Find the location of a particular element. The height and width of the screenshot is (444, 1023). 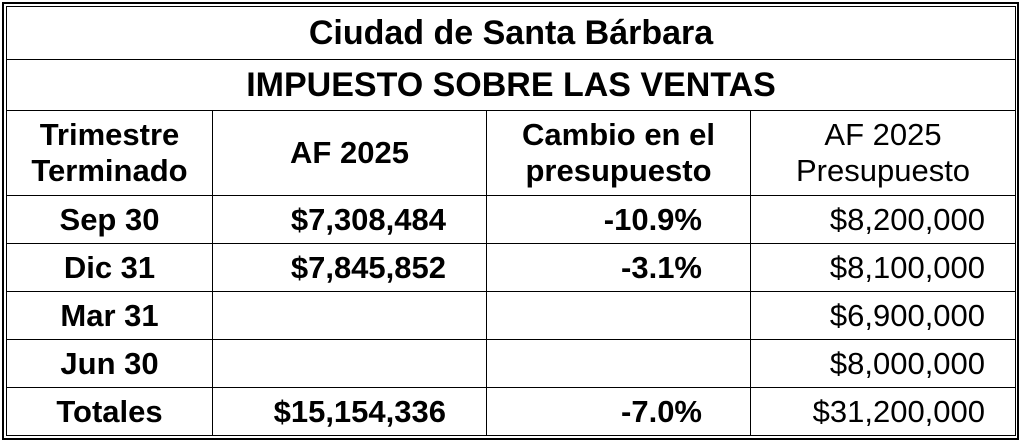

header-af-2025-line1: AF 2025 is located at coordinates (349, 152).